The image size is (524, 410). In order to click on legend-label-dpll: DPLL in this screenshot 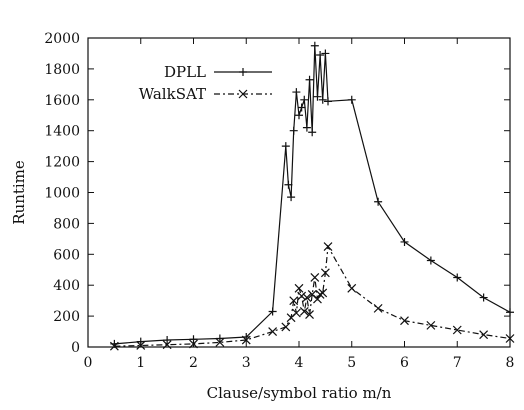, I will do `click(185, 72)`.